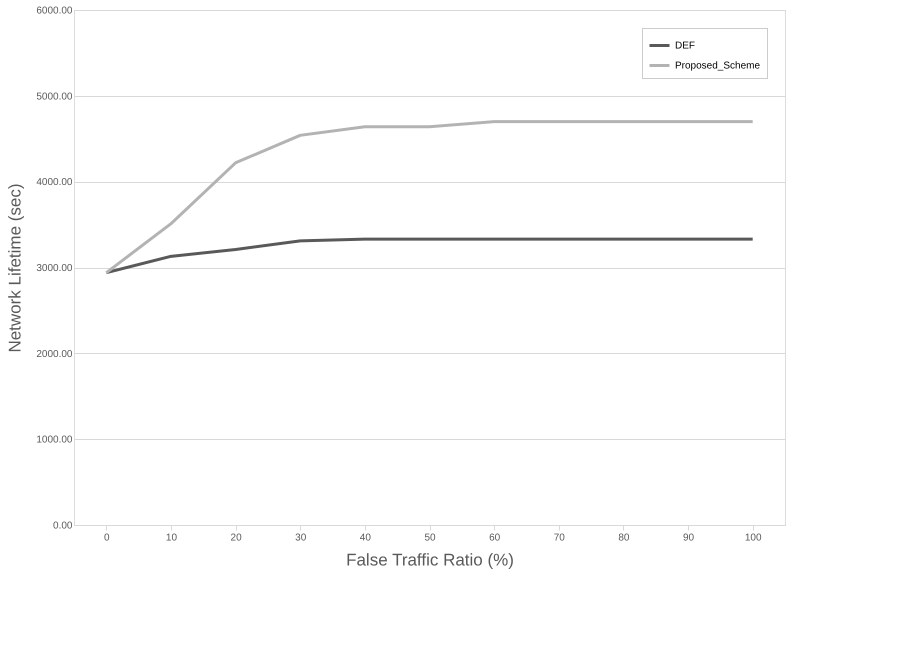  I want to click on x-tick-label: 60, so click(495, 538).